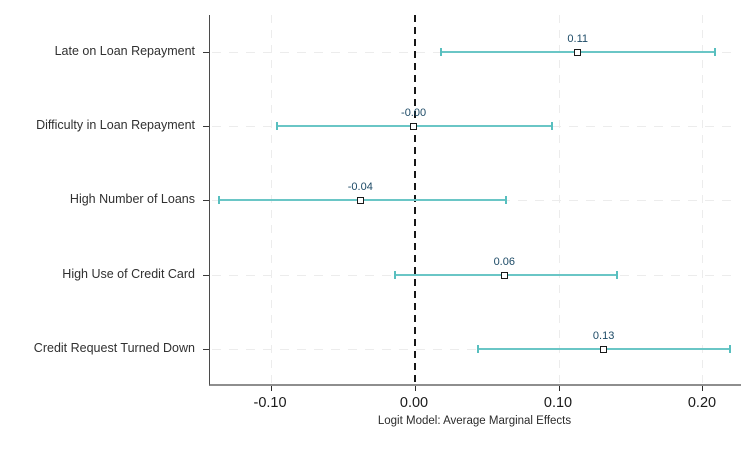 Image resolution: width=756 pixels, height=450 pixels. What do you see at coordinates (504, 262) in the screenshot?
I see `point-estimate-label: 0.06` at bounding box center [504, 262].